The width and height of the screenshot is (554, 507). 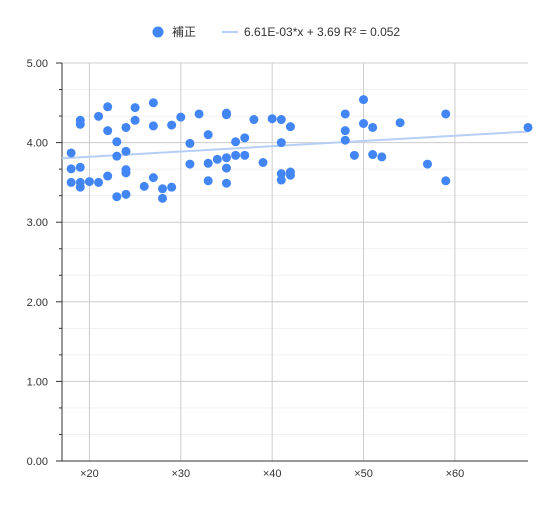 I want to click on legend-trendline-label: 6.61E-03*x + 3.69 R² = 0.052, so click(x=322, y=32).